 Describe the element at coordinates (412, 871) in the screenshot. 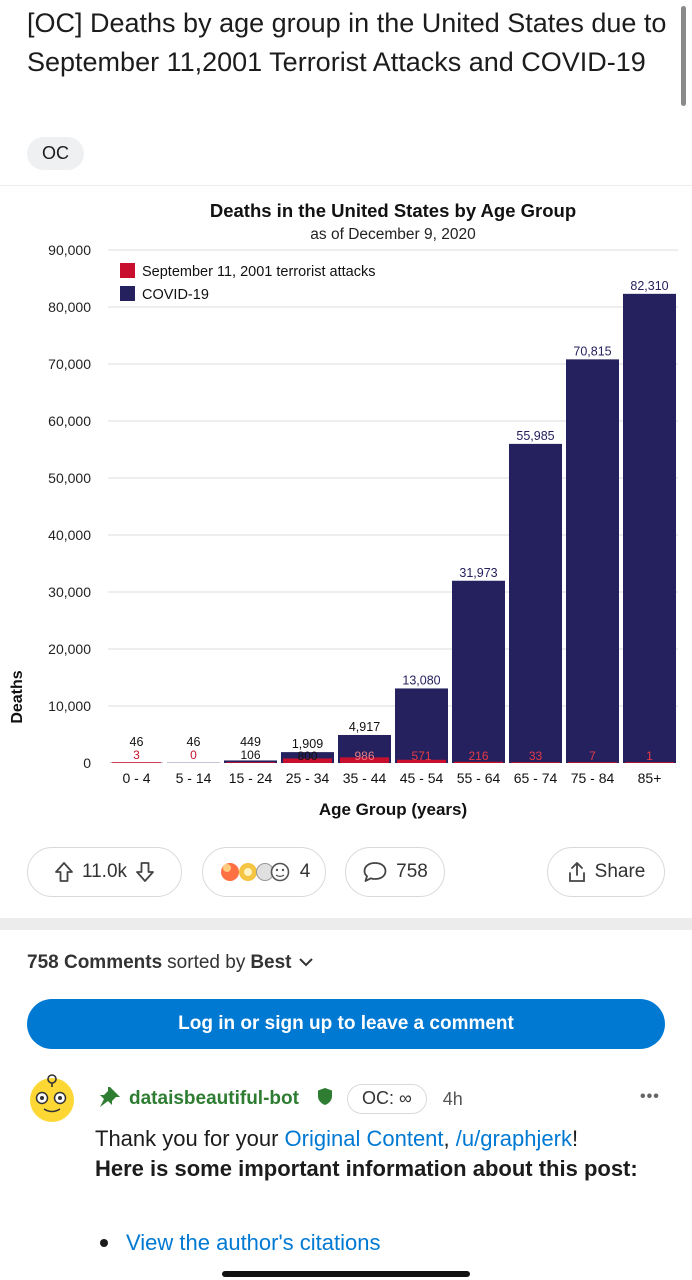

I see `comment-count: 758` at that location.